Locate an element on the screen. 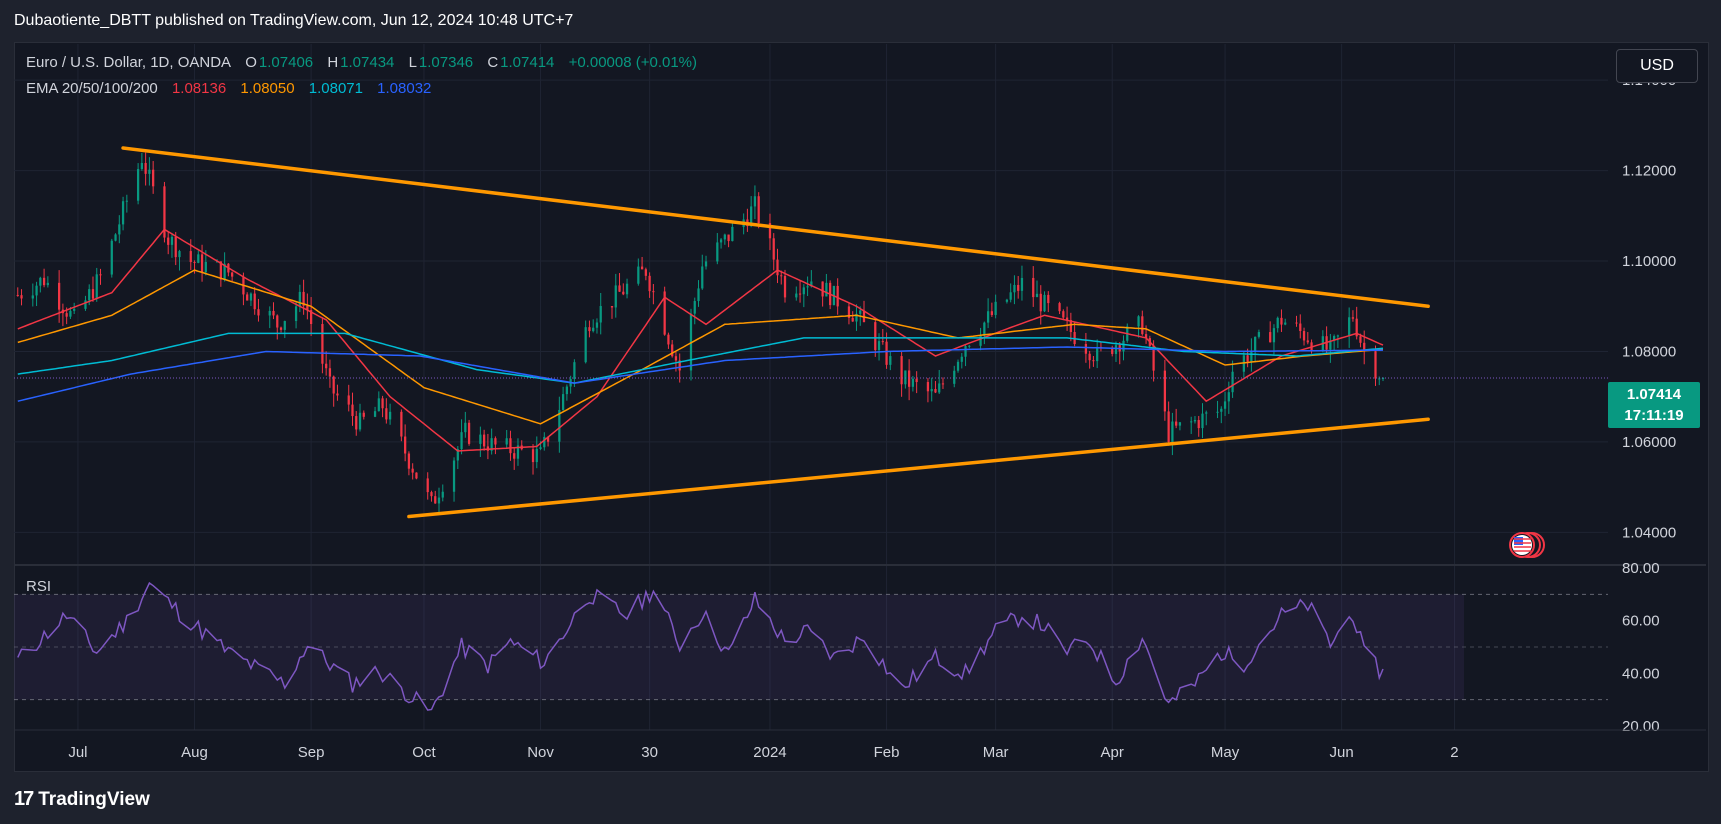  symbol-title: Euro / U.S. Dollar, 1D, OANDA is located at coordinates (129, 62).